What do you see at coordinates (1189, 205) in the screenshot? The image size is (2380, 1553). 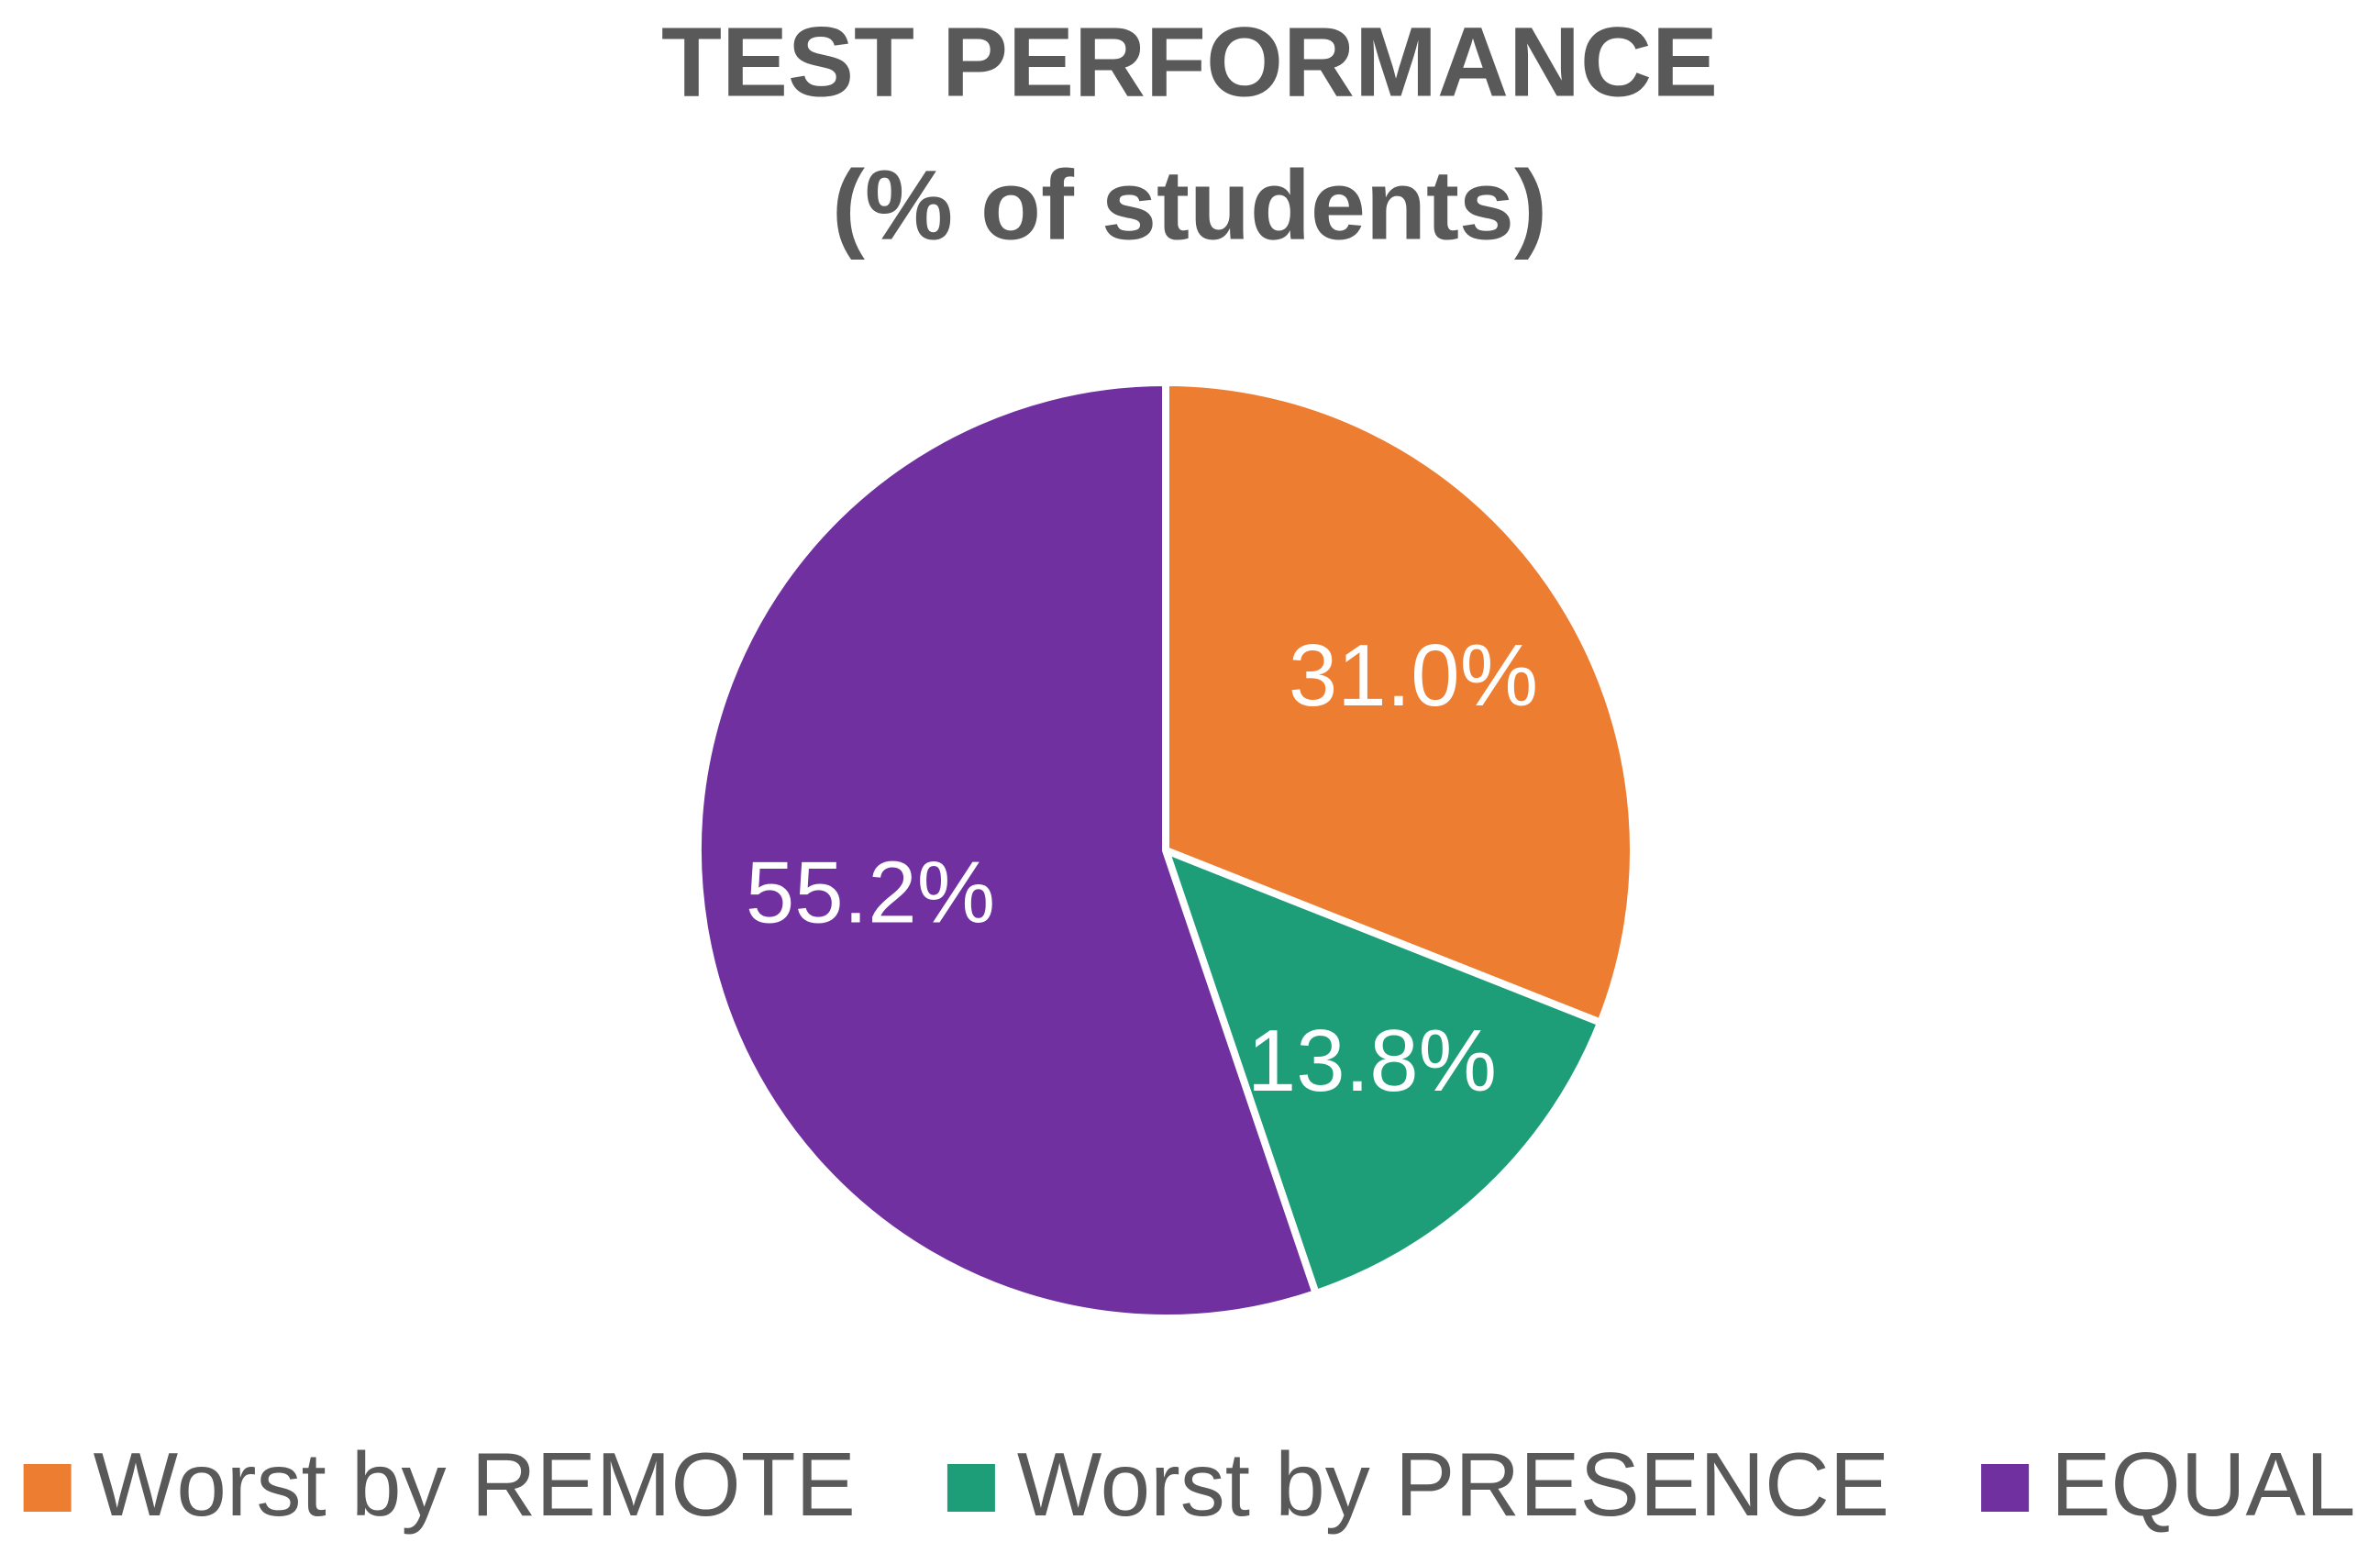 I see `chart-subtitle: (% of students)` at bounding box center [1189, 205].